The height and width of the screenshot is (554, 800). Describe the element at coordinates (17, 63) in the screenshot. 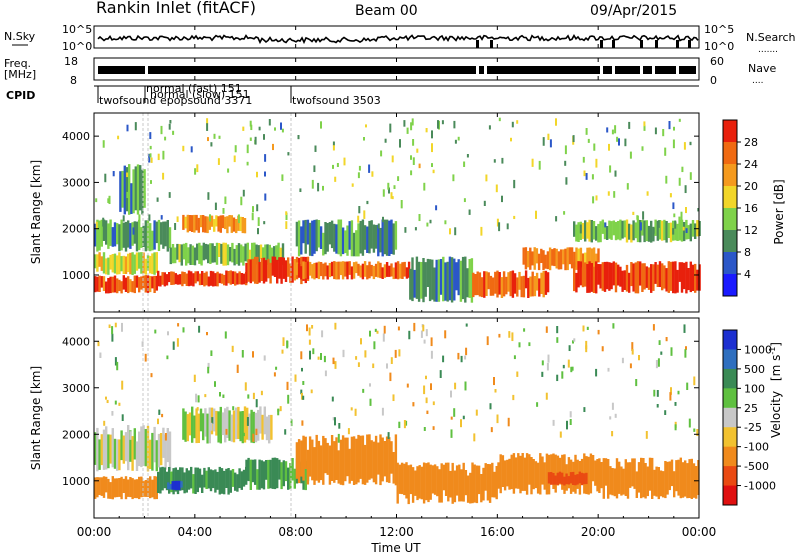

I see `freq-label: Freq.` at that location.